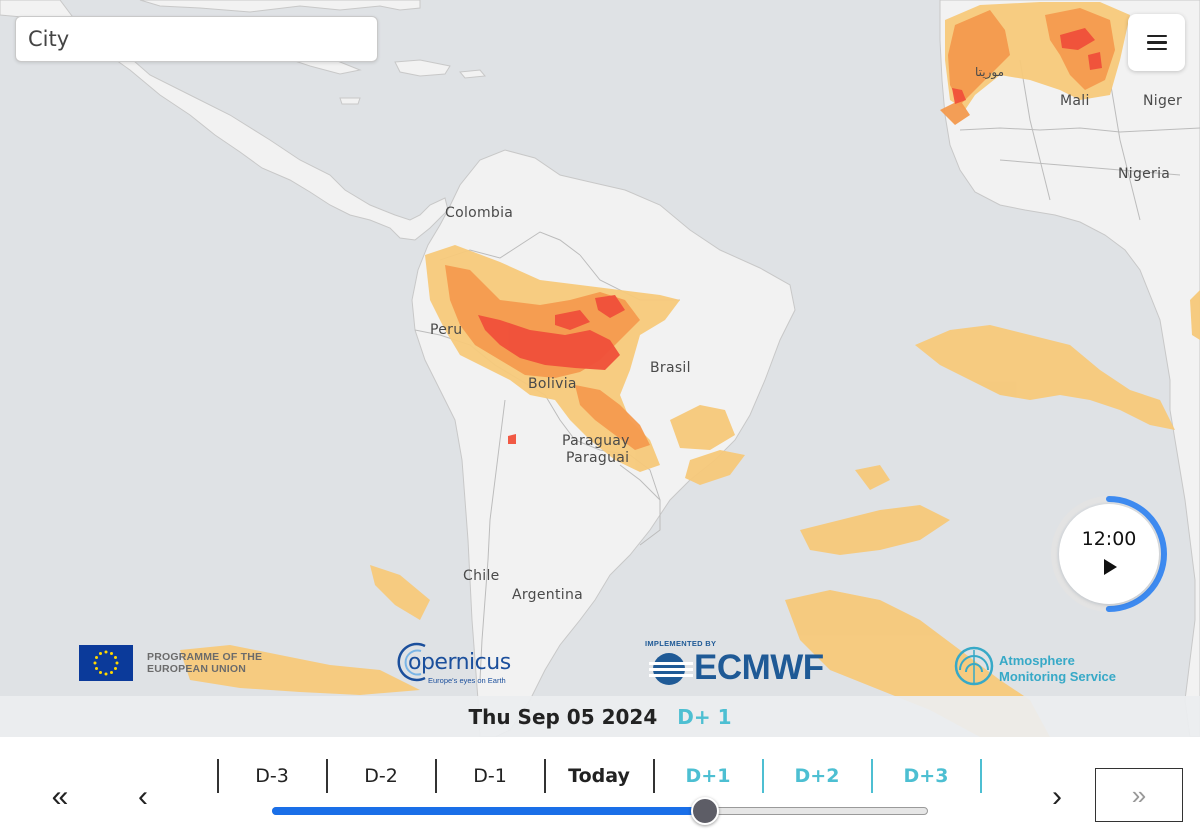 The image size is (1200, 832). What do you see at coordinates (734, 663) in the screenshot?
I see `ecmwf-logo: IMPLEMENTED BY ECMWF` at bounding box center [734, 663].